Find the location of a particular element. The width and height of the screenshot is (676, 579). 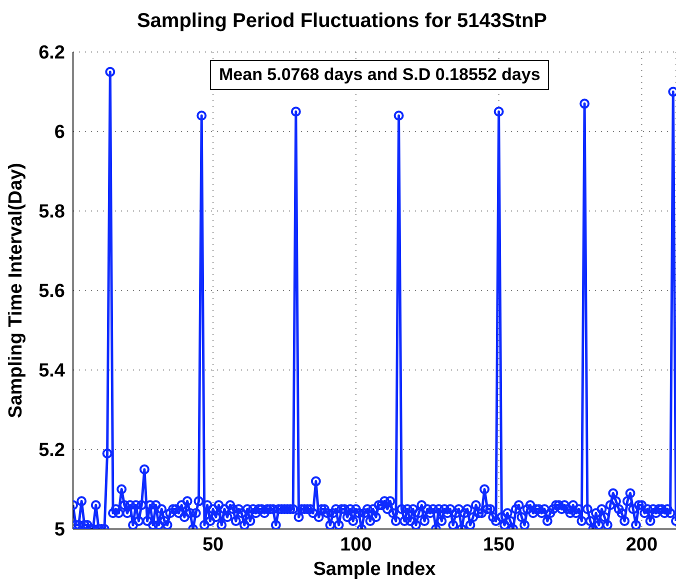

x-axis-title: Sample Index is located at coordinates (374, 569).